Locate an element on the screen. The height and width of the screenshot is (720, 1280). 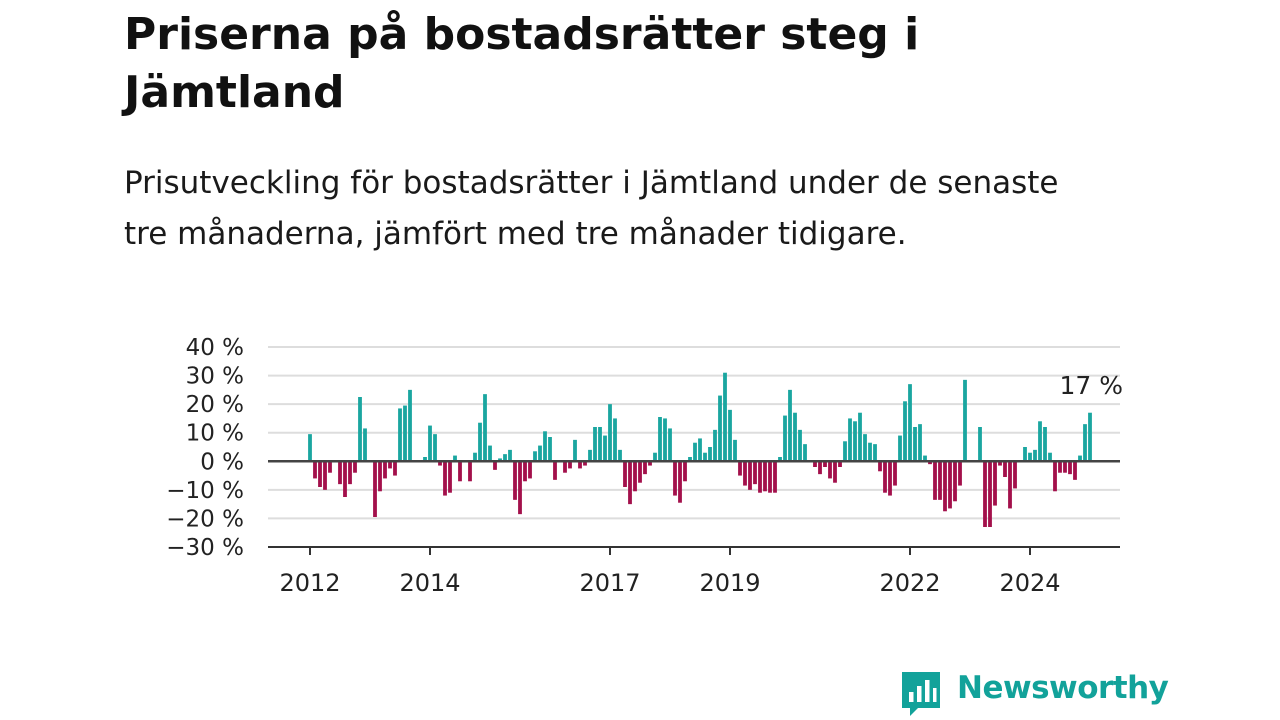
bars is located at coordinates (700, 449).